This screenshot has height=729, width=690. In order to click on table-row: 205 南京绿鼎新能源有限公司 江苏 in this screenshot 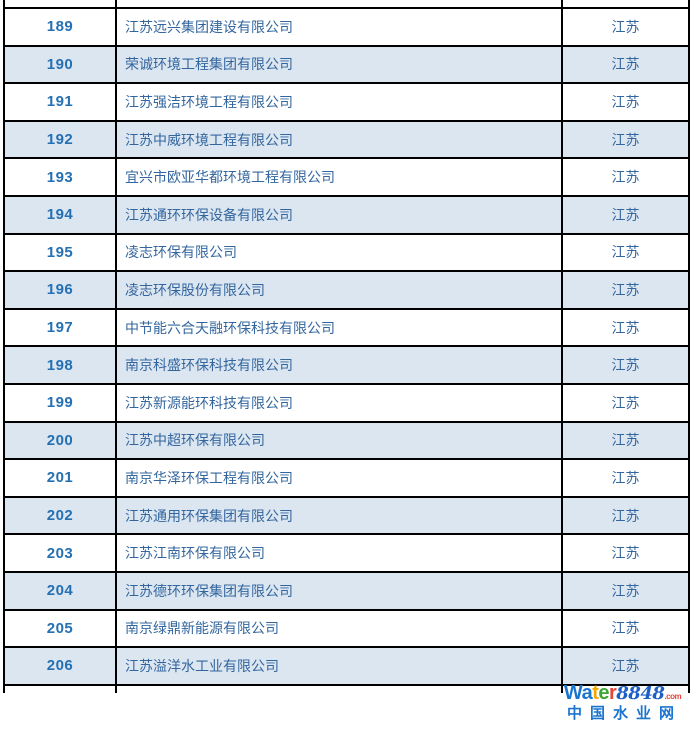, I will do `click(346, 628)`.